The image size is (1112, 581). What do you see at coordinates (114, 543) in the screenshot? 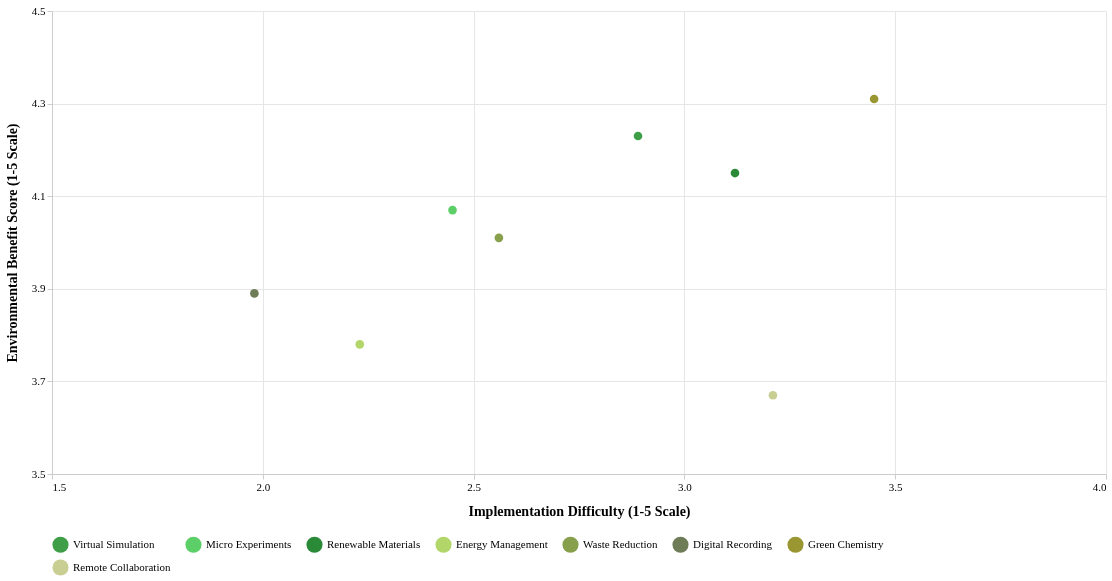
I see `legend-label: Virtual Simulation` at bounding box center [114, 543].